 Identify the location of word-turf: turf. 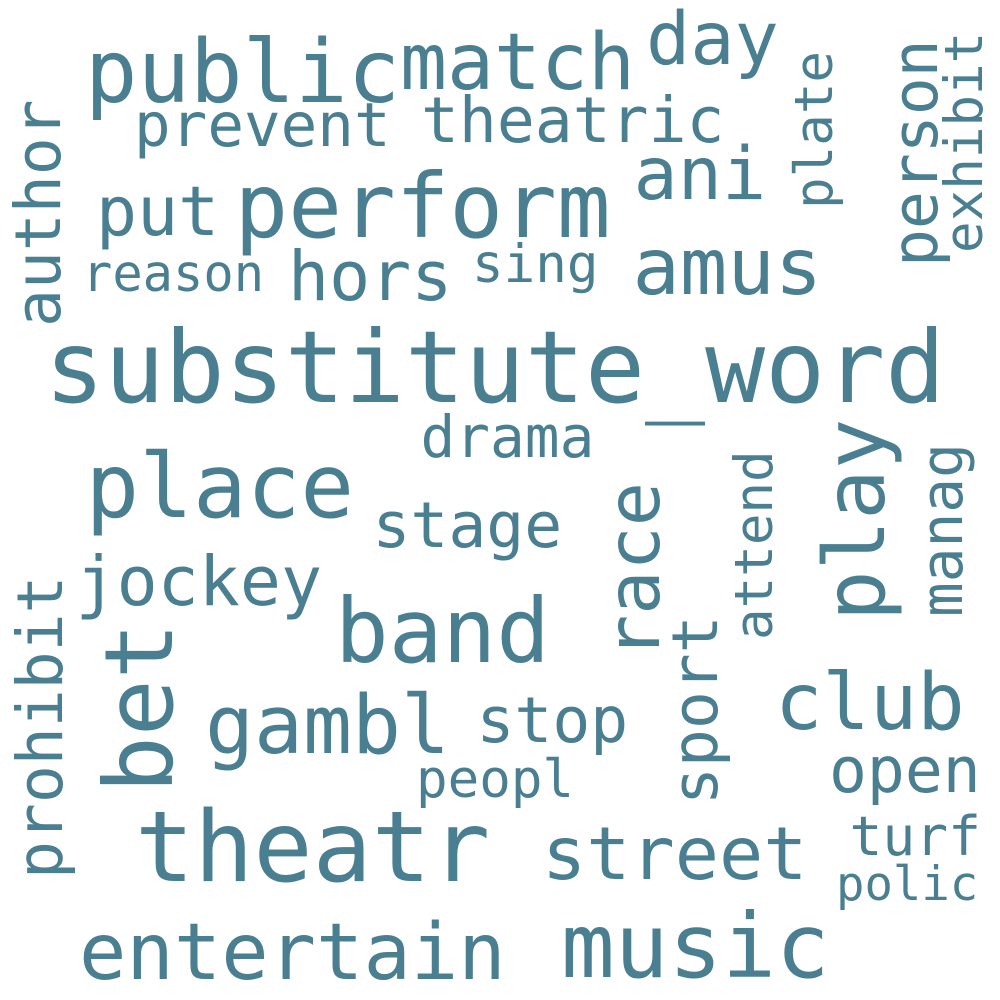
(915, 835).